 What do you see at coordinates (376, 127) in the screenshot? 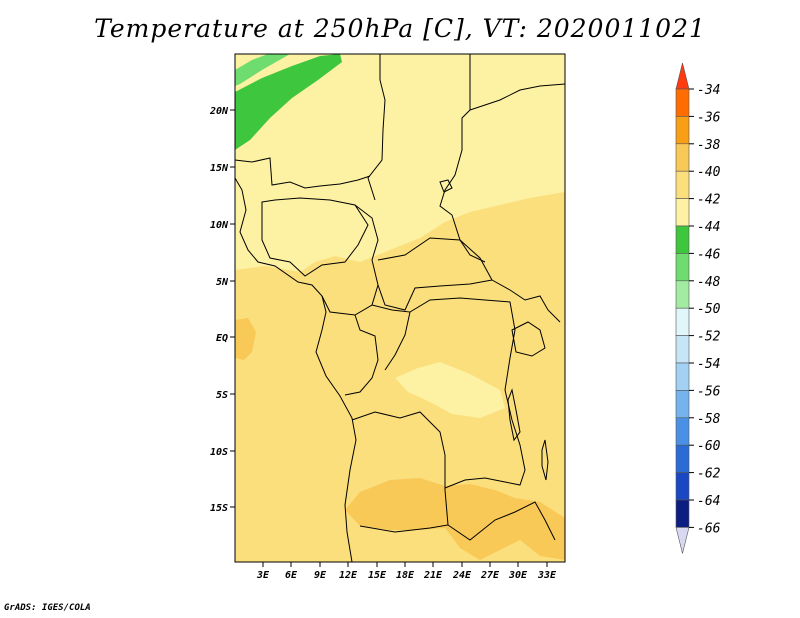
I see `border-sahara-east` at bounding box center [376, 127].